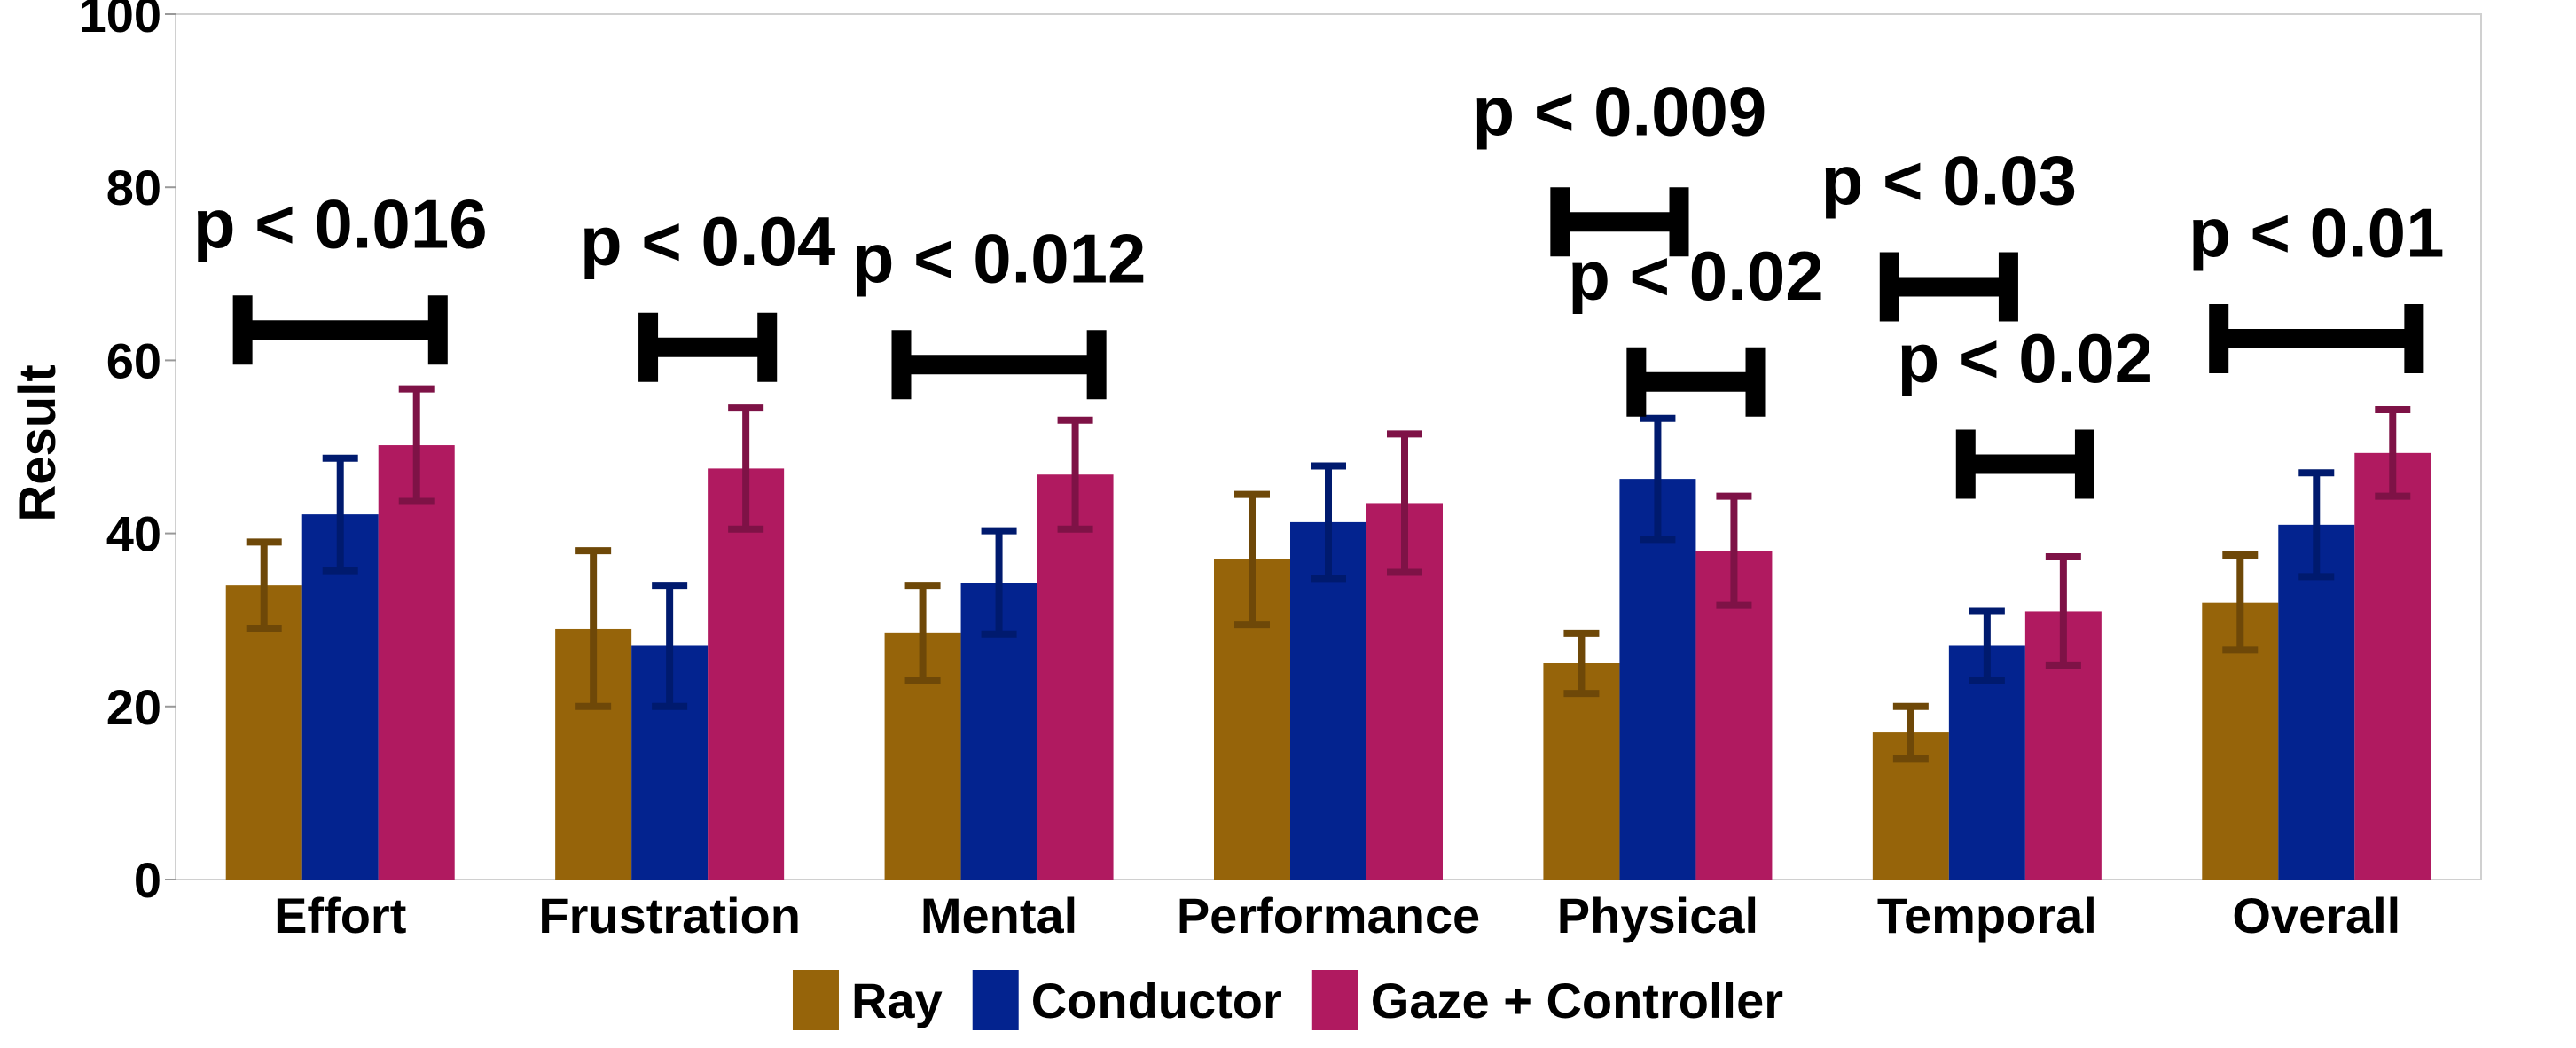 This screenshot has height=1048, width=2576. I want to click on x-tick-label: Performance, so click(1328, 916).